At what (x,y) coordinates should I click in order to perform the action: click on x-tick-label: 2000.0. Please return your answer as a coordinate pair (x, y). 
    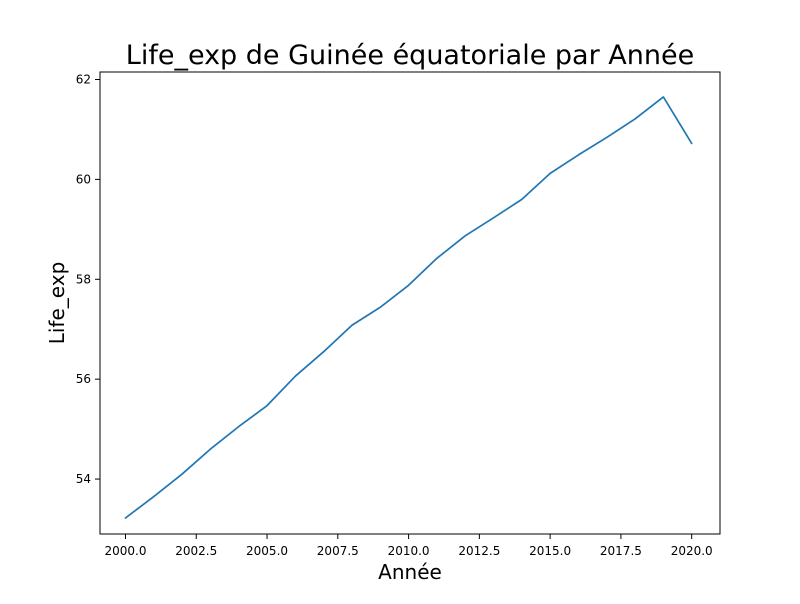
    Looking at the image, I should click on (125, 551).